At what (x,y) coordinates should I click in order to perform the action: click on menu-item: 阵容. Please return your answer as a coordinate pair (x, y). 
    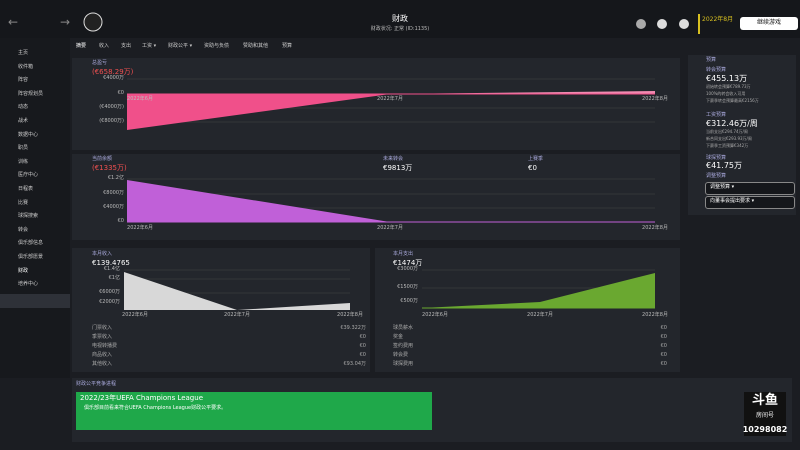
    Looking at the image, I should click on (23, 80).